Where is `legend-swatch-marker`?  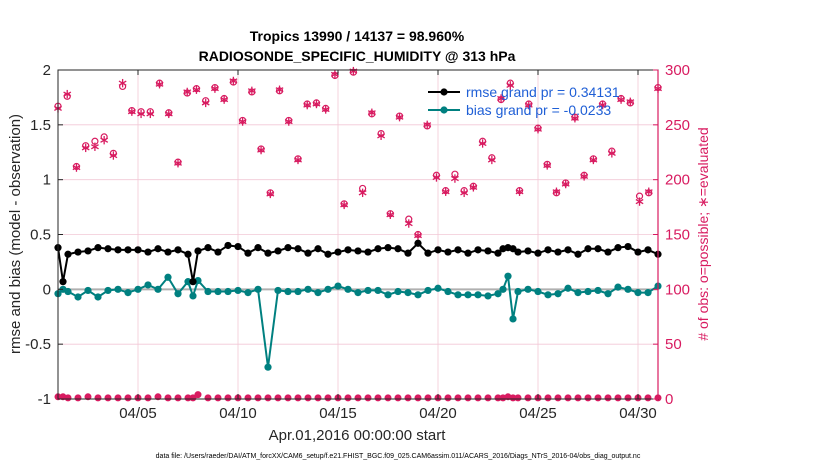
legend-swatch-marker is located at coordinates (444, 92).